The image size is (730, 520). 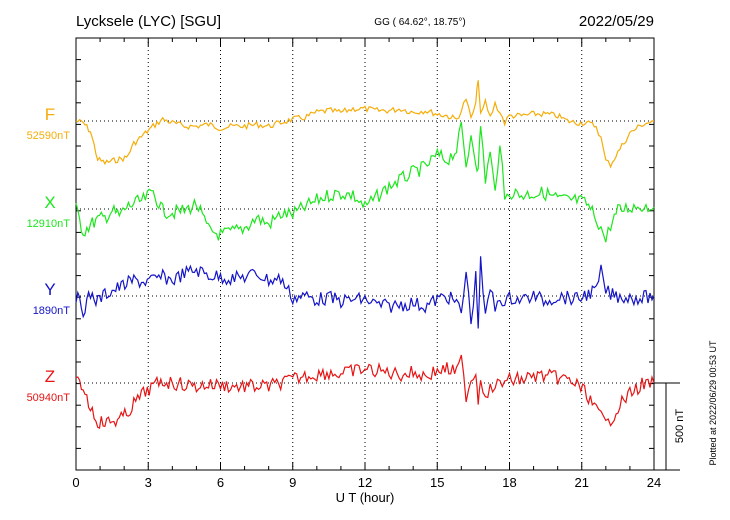 What do you see at coordinates (654, 482) in the screenshot?
I see `x-tick-label: 24` at bounding box center [654, 482].